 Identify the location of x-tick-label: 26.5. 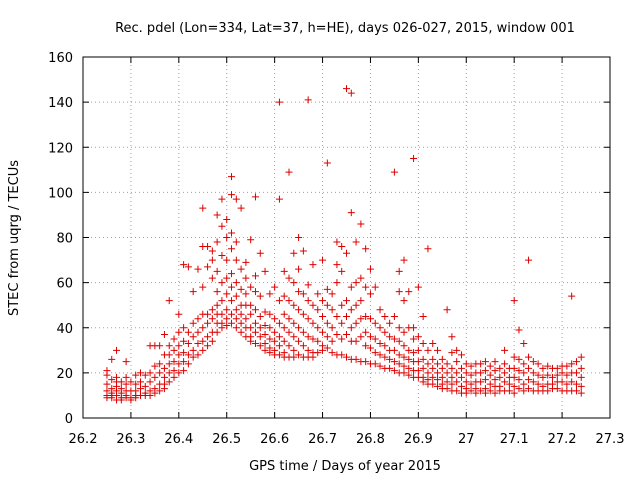
(226, 439).